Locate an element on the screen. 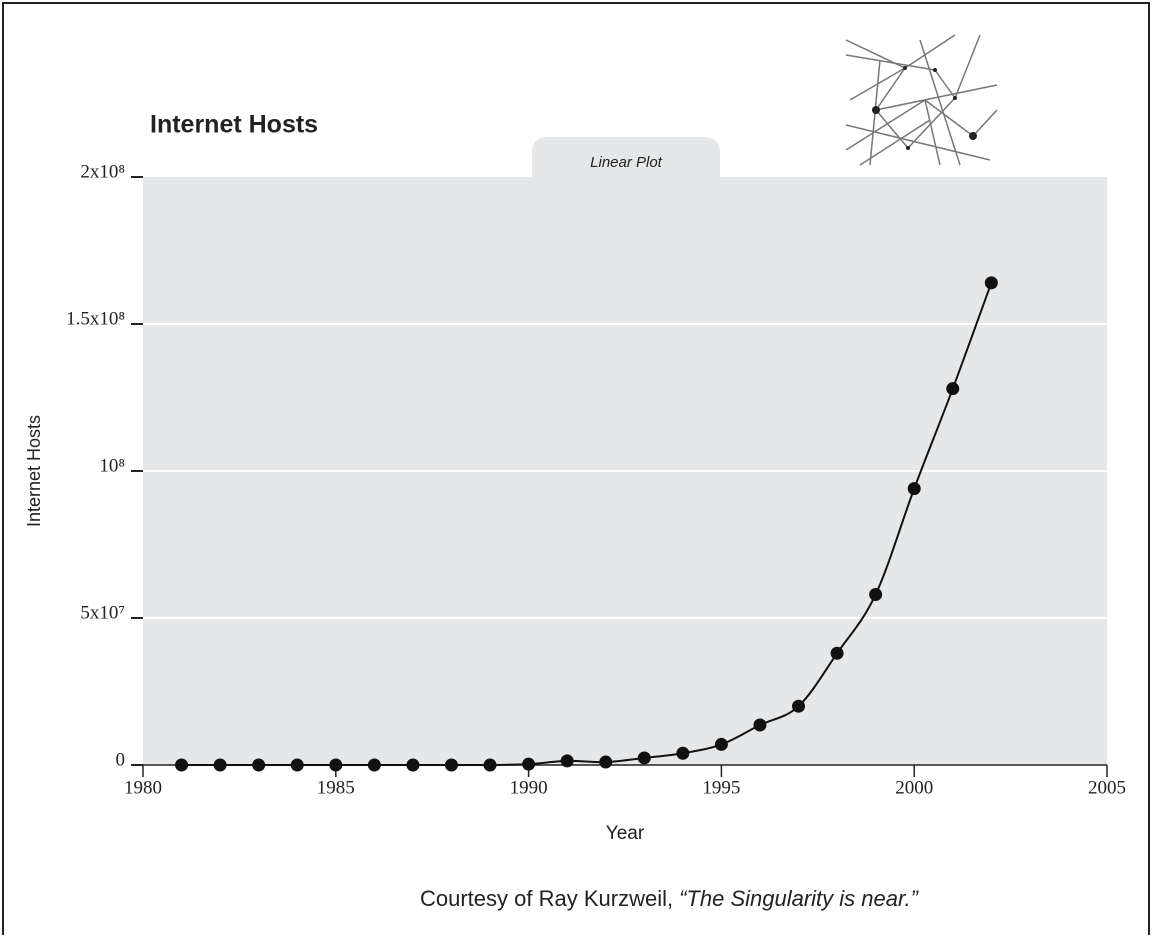 The image size is (1152, 940). network-icon is located at coordinates (921, 100).